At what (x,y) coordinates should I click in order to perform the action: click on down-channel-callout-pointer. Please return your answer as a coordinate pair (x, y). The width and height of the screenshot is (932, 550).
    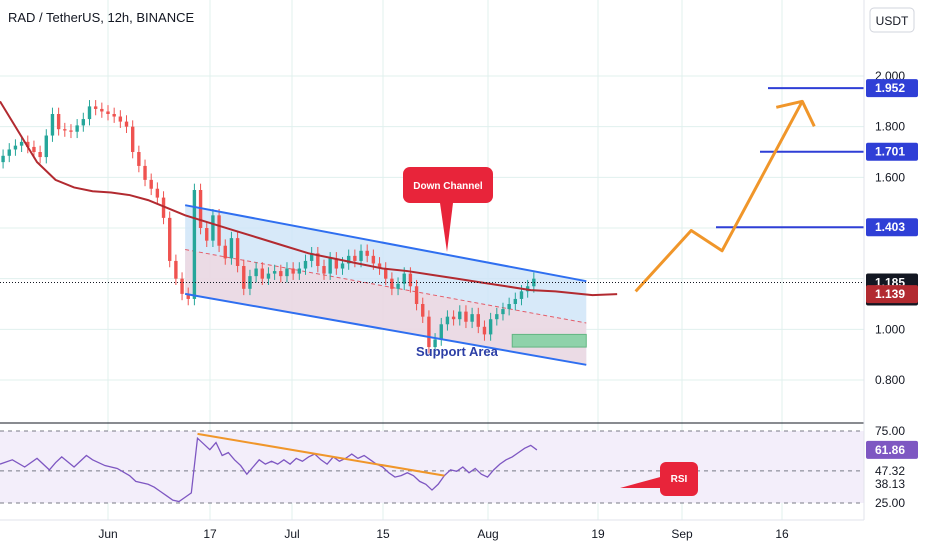
    Looking at the image, I should click on (446, 227).